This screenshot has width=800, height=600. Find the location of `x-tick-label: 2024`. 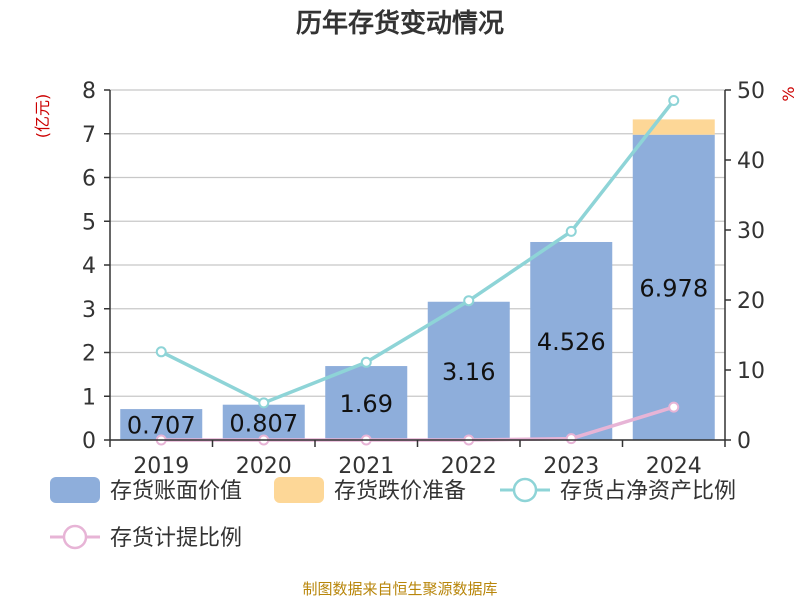

x-tick-label: 2024 is located at coordinates (674, 466).